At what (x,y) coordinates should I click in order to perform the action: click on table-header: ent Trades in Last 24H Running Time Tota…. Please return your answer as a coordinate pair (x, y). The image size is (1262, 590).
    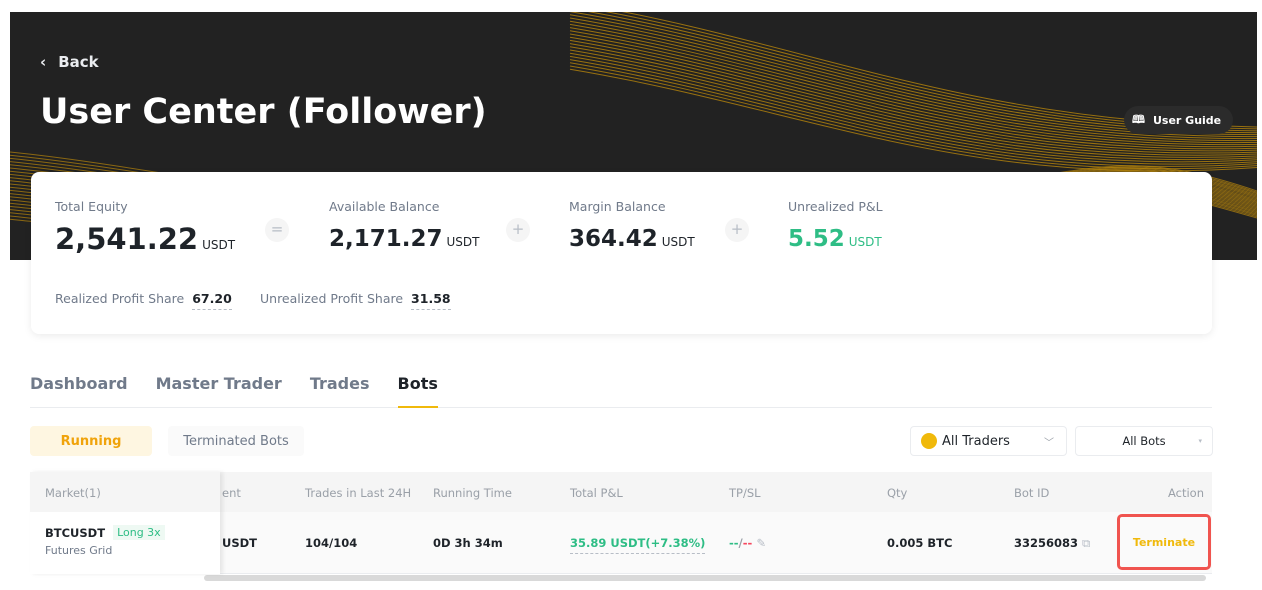
    Looking at the image, I should click on (621, 492).